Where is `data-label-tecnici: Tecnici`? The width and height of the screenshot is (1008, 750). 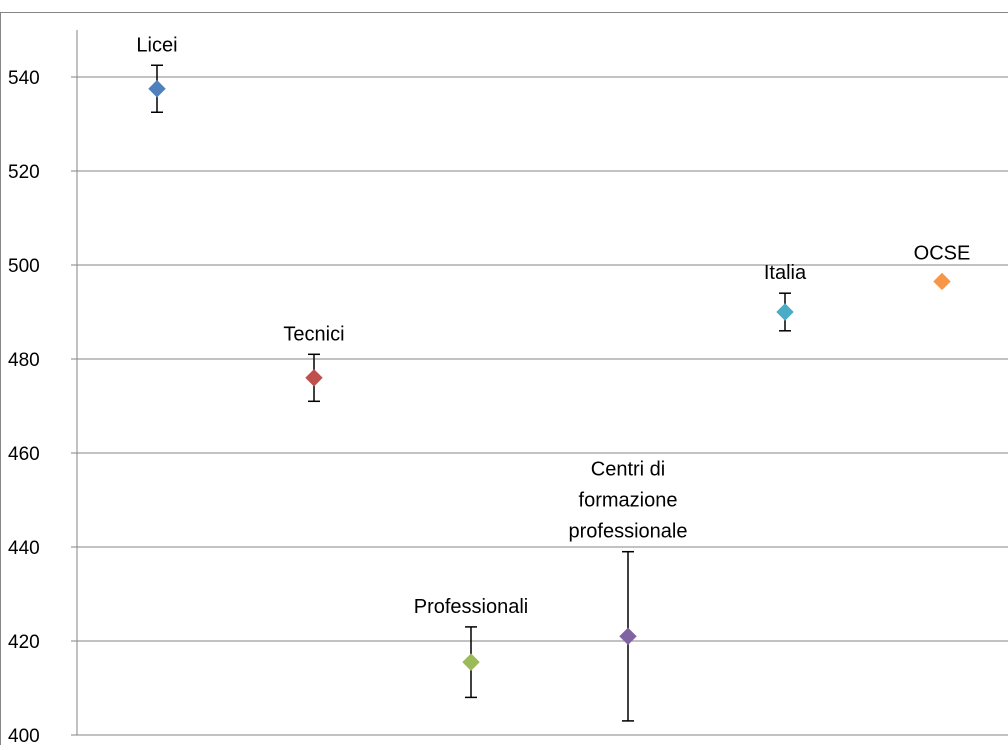
data-label-tecnici: Tecnici is located at coordinates (313, 334).